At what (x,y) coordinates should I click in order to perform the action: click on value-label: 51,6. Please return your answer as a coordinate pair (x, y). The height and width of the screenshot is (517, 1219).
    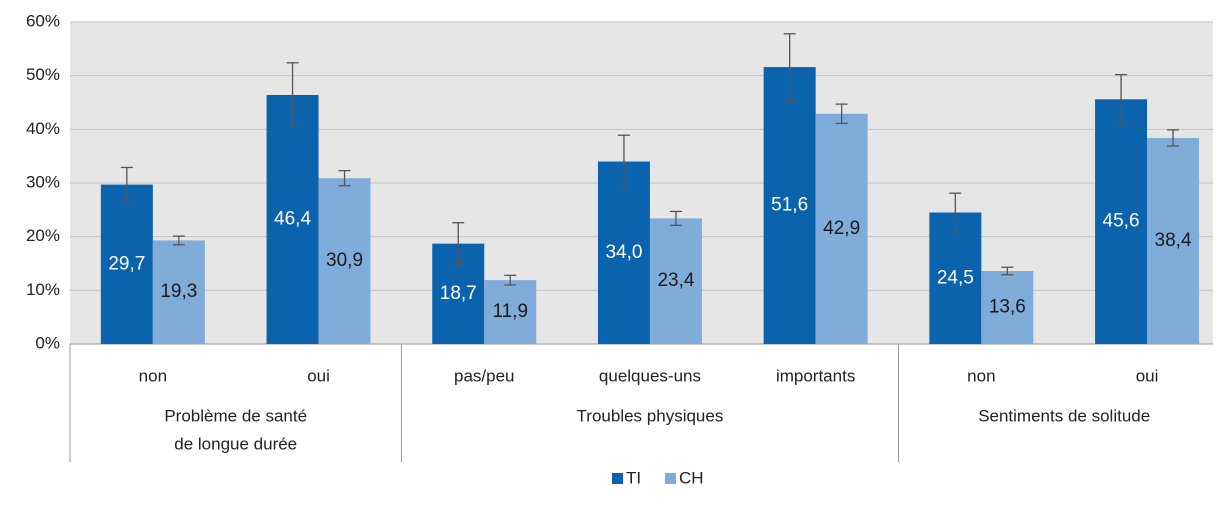
    Looking at the image, I should click on (789, 205).